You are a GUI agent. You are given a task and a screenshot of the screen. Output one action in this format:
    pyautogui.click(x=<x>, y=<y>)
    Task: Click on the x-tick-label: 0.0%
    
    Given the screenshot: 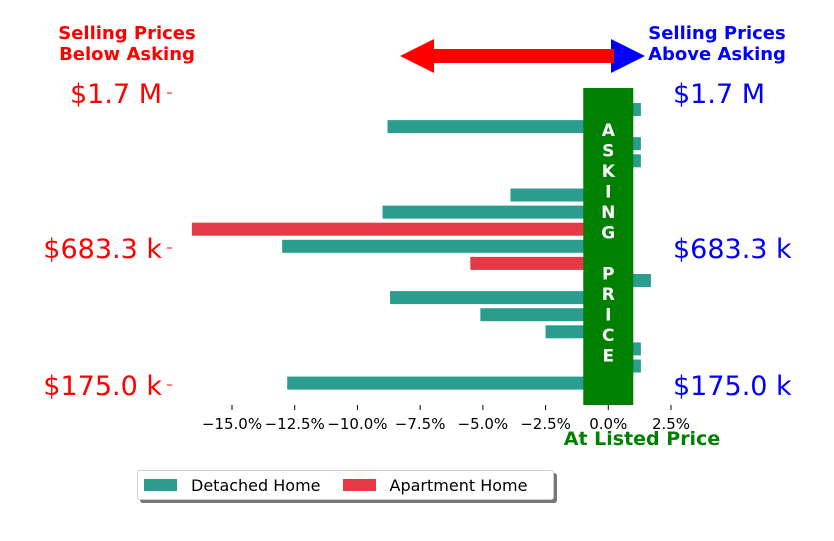 What is the action you would take?
    pyautogui.click(x=608, y=424)
    